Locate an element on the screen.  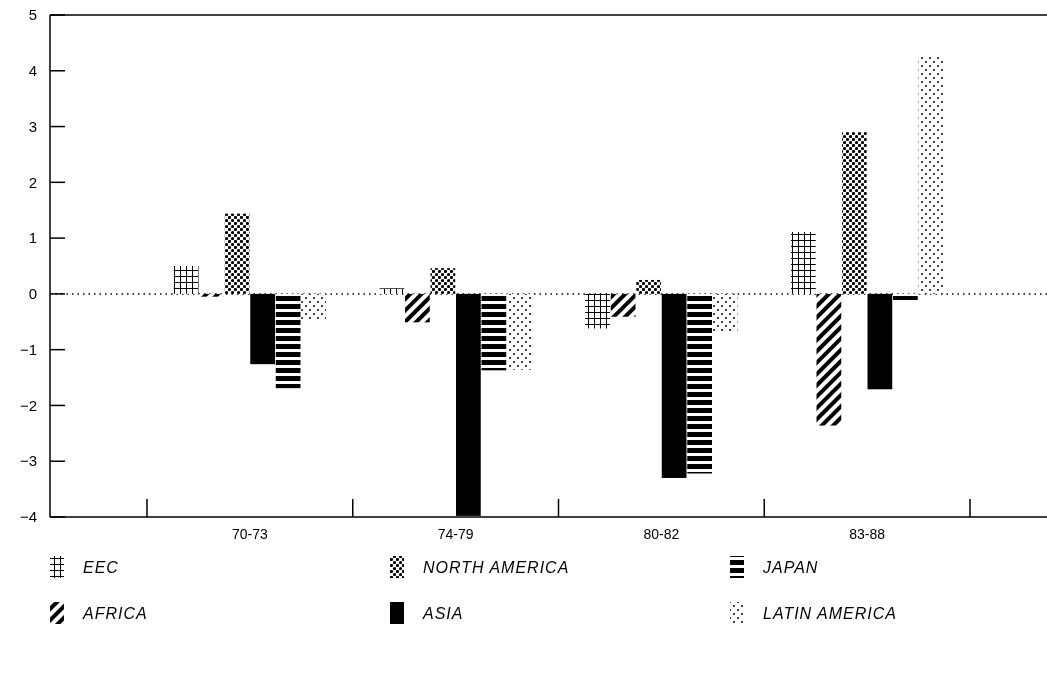
legend-label: LATIN AMERICA is located at coordinates (830, 613).